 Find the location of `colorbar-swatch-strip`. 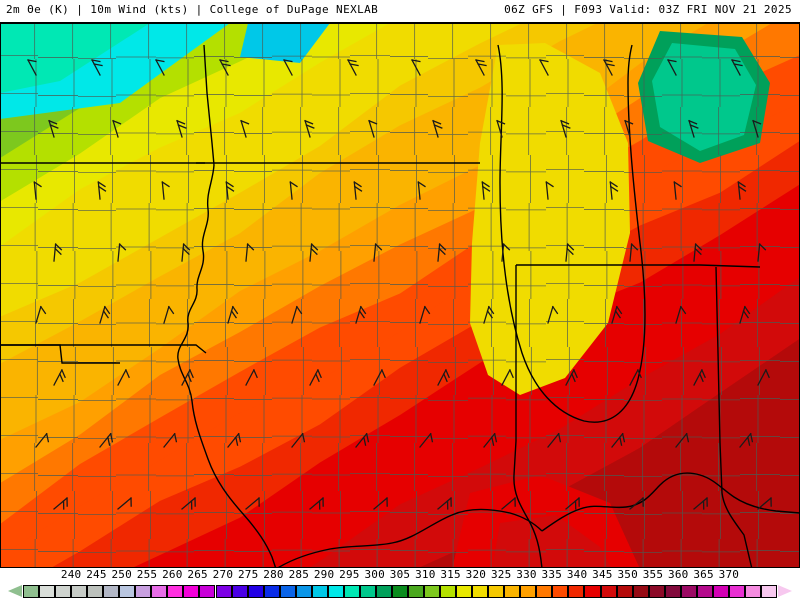

colorbar-swatch-strip is located at coordinates (400, 592).